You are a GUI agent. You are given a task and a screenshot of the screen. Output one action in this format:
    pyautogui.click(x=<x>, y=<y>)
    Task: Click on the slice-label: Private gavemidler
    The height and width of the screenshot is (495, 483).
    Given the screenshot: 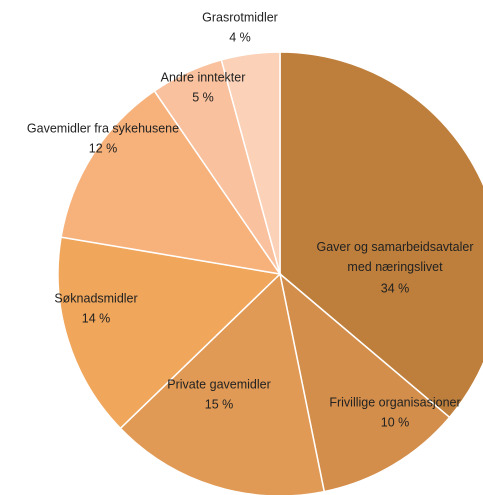 What is the action you would take?
    pyautogui.click(x=219, y=384)
    